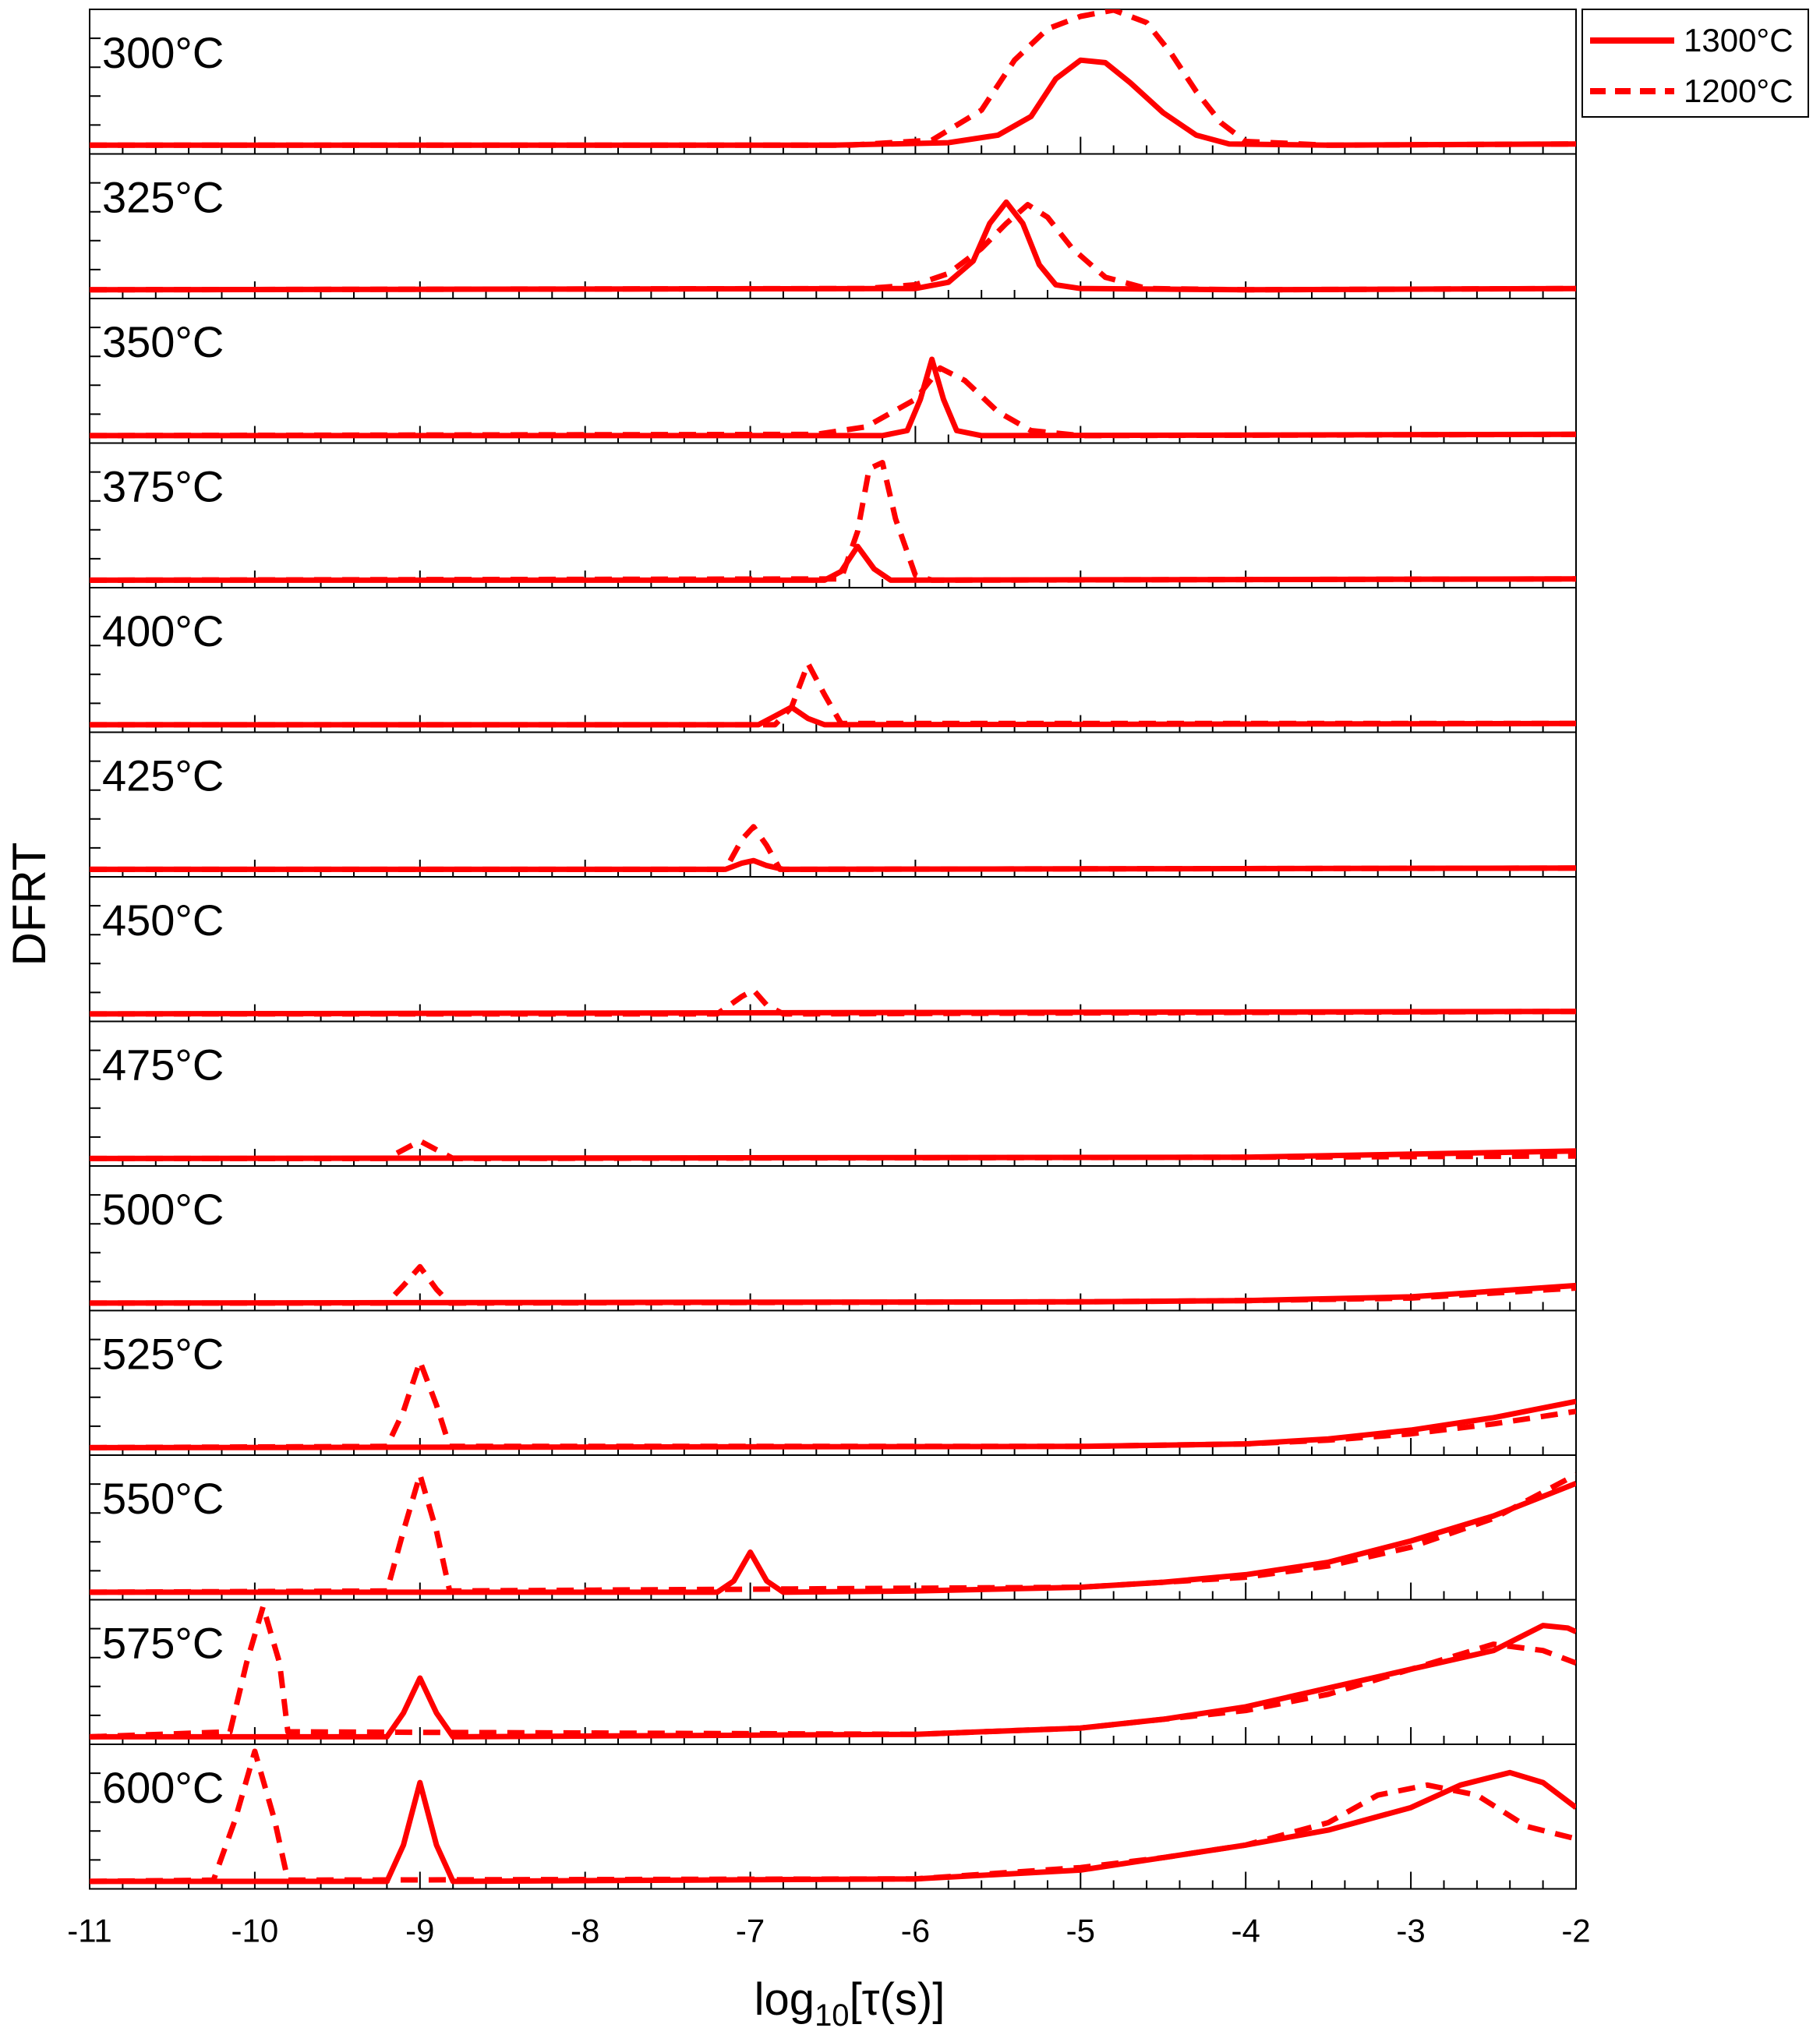  I want to click on panel-7: 475°C, so click(833, 1093).